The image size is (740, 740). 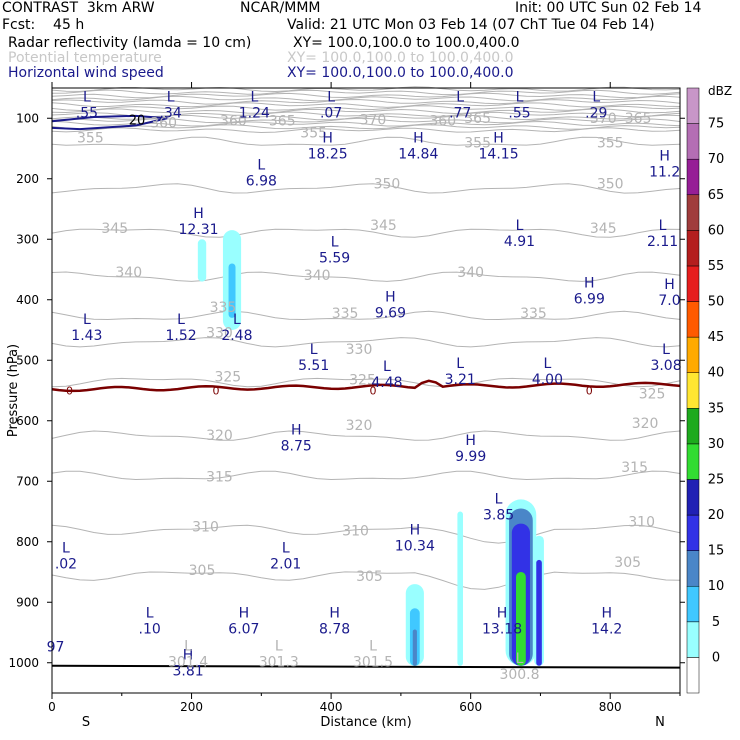 What do you see at coordinates (716, 337) in the screenshot?
I see `colorbar-label: 45` at bounding box center [716, 337].